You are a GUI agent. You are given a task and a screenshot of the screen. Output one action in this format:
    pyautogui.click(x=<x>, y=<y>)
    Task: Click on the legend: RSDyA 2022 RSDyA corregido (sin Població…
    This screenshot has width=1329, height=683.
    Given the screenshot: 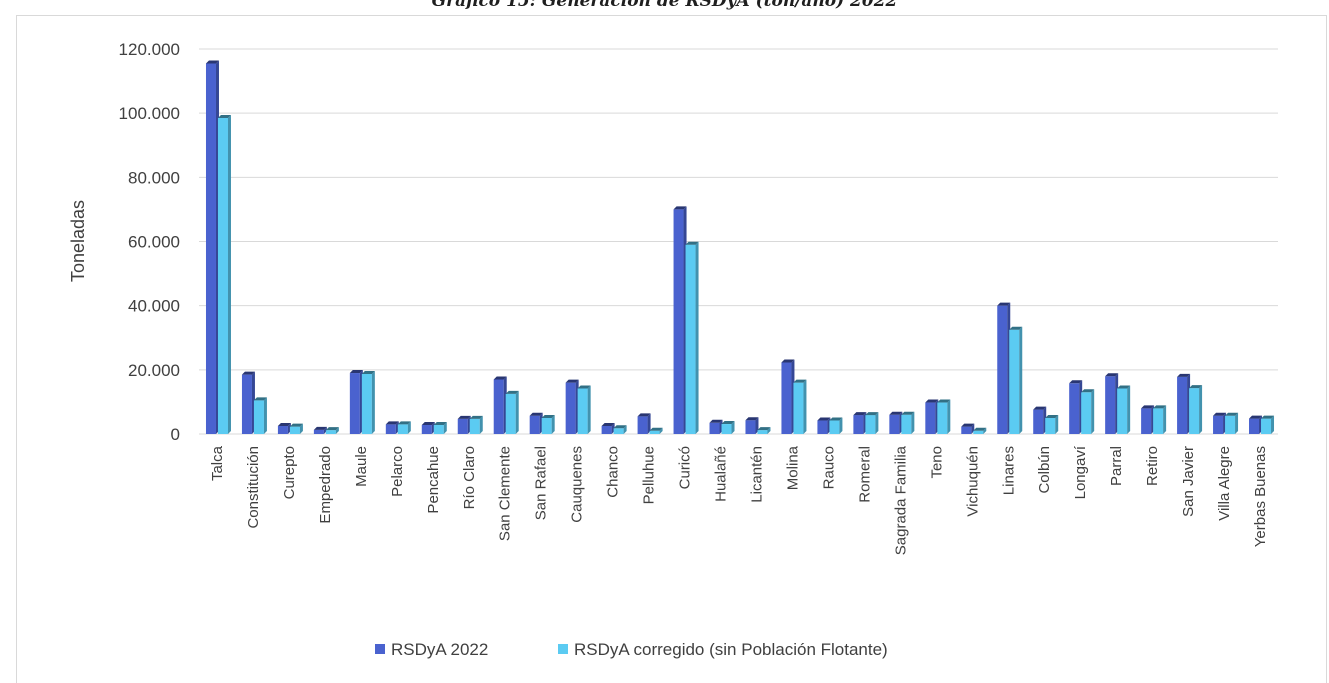 What is the action you would take?
    pyautogui.click(x=631, y=649)
    